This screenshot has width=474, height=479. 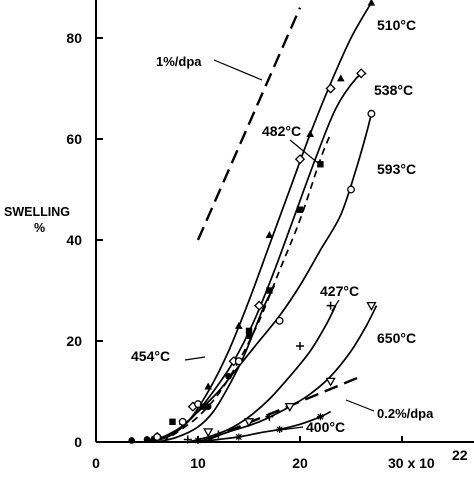 What do you see at coordinates (411, 463) in the screenshot?
I see `x-tick-label: 30 x 10` at bounding box center [411, 463].